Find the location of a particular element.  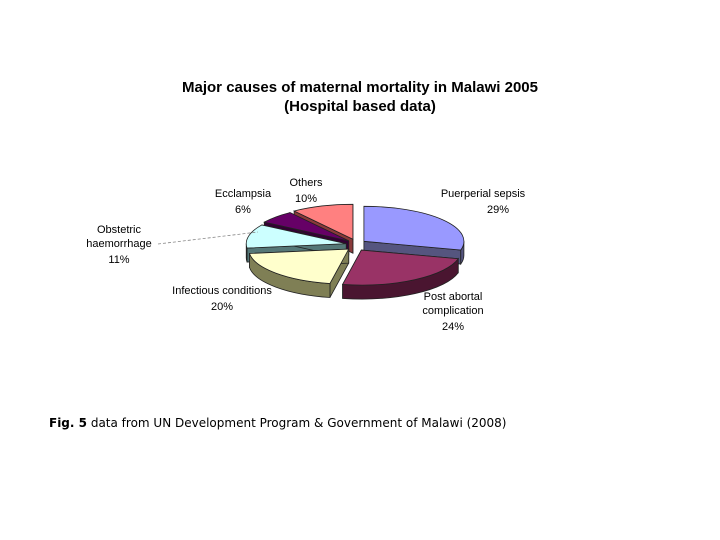

slice-label: haemorrhage is located at coordinates (118, 244).